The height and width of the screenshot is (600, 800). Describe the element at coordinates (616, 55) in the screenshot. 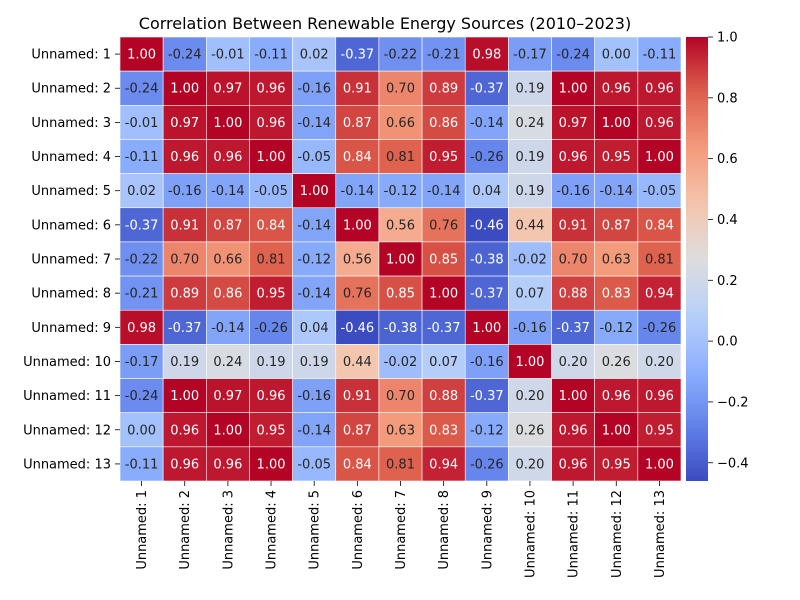

I see `cell-value-label: 0.00` at that location.